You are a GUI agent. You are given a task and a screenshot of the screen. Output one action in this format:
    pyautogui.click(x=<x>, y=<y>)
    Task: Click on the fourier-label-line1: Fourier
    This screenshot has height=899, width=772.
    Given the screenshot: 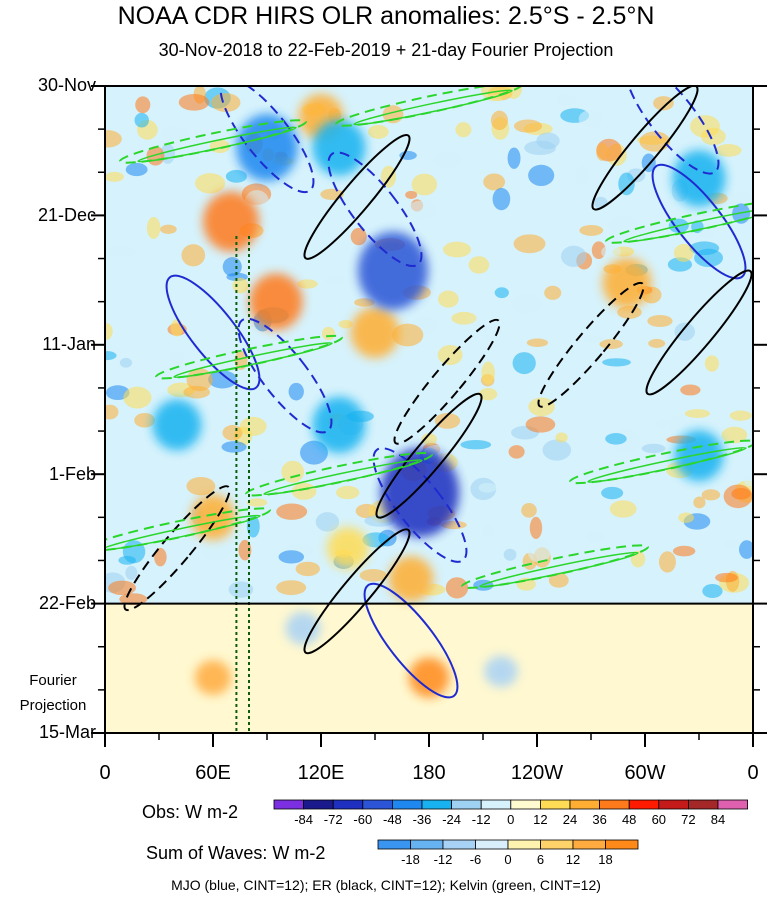 What is the action you would take?
    pyautogui.click(x=53, y=680)
    